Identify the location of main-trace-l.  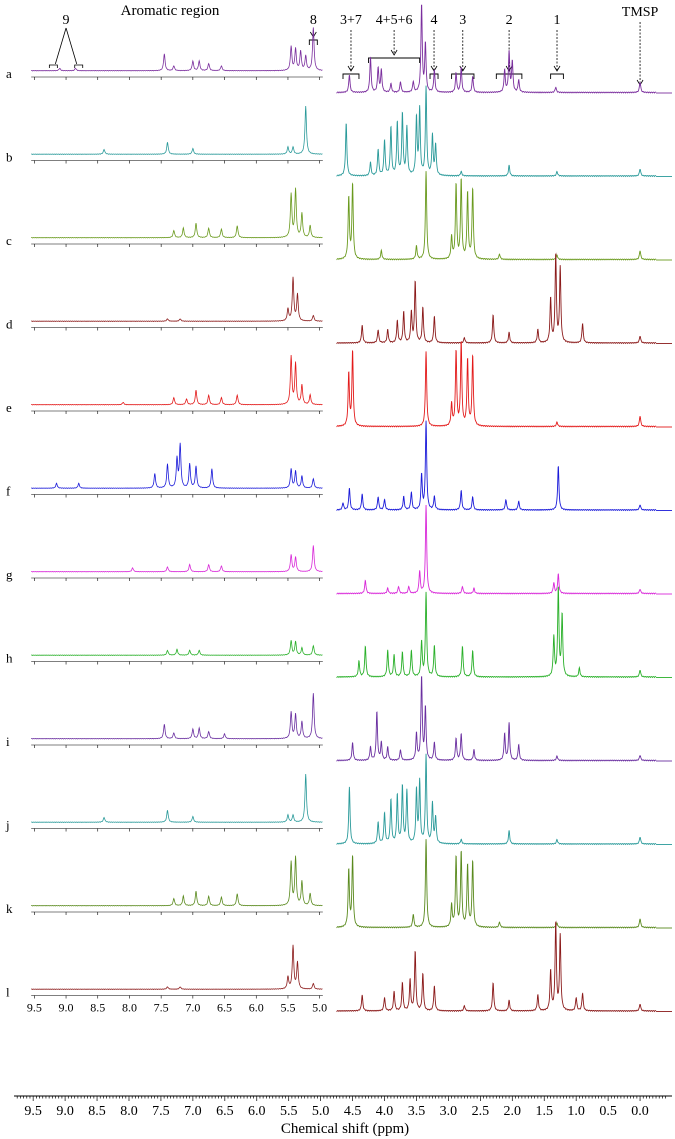
(496, 966).